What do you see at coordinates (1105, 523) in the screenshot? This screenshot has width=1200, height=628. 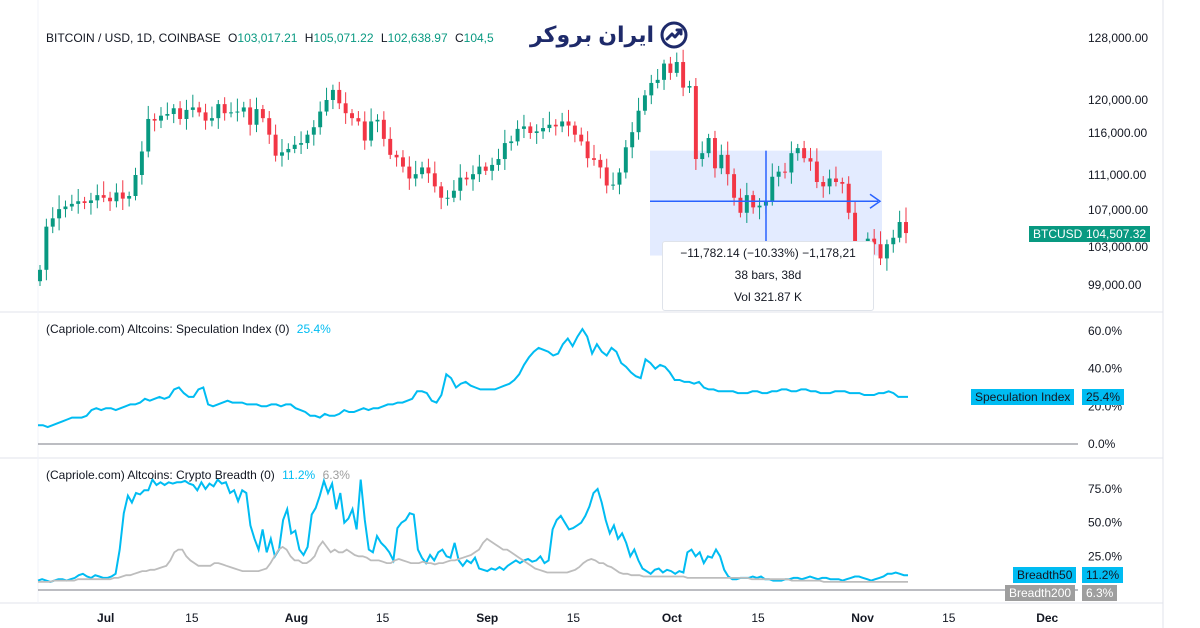 I see `indicator-tick-label: 50.0%` at bounding box center [1105, 523].